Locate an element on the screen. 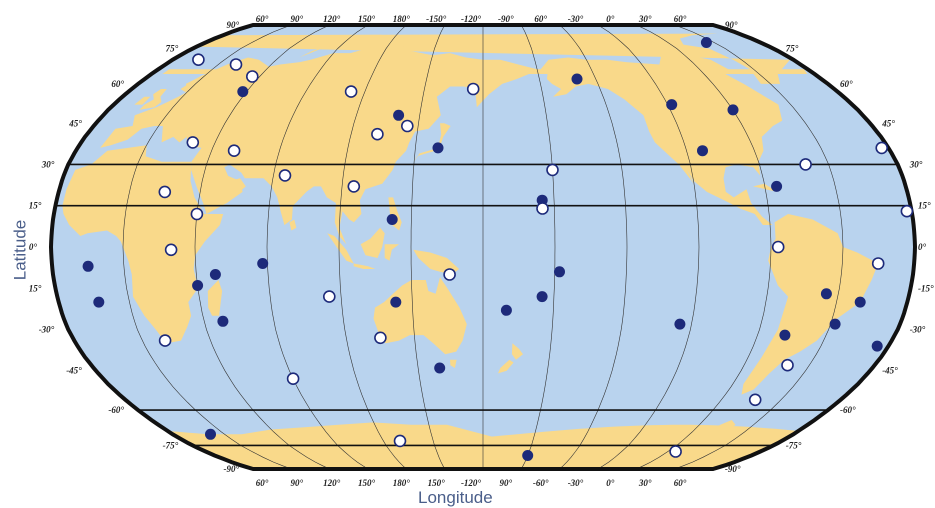  x-axis-title: Longitude is located at coordinates (455, 497).